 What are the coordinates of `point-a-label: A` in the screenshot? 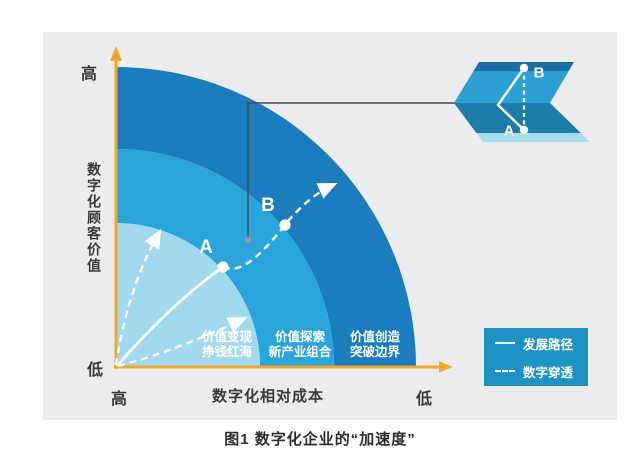 It's located at (206, 247).